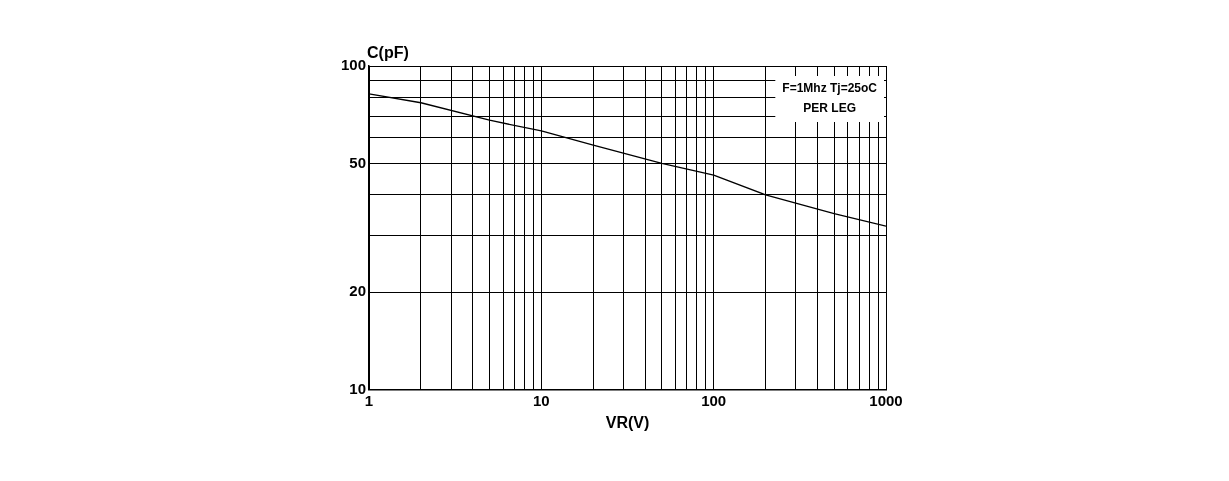 The width and height of the screenshot is (1229, 481). What do you see at coordinates (358, 388) in the screenshot?
I see `y-tick-label: 10` at bounding box center [358, 388].